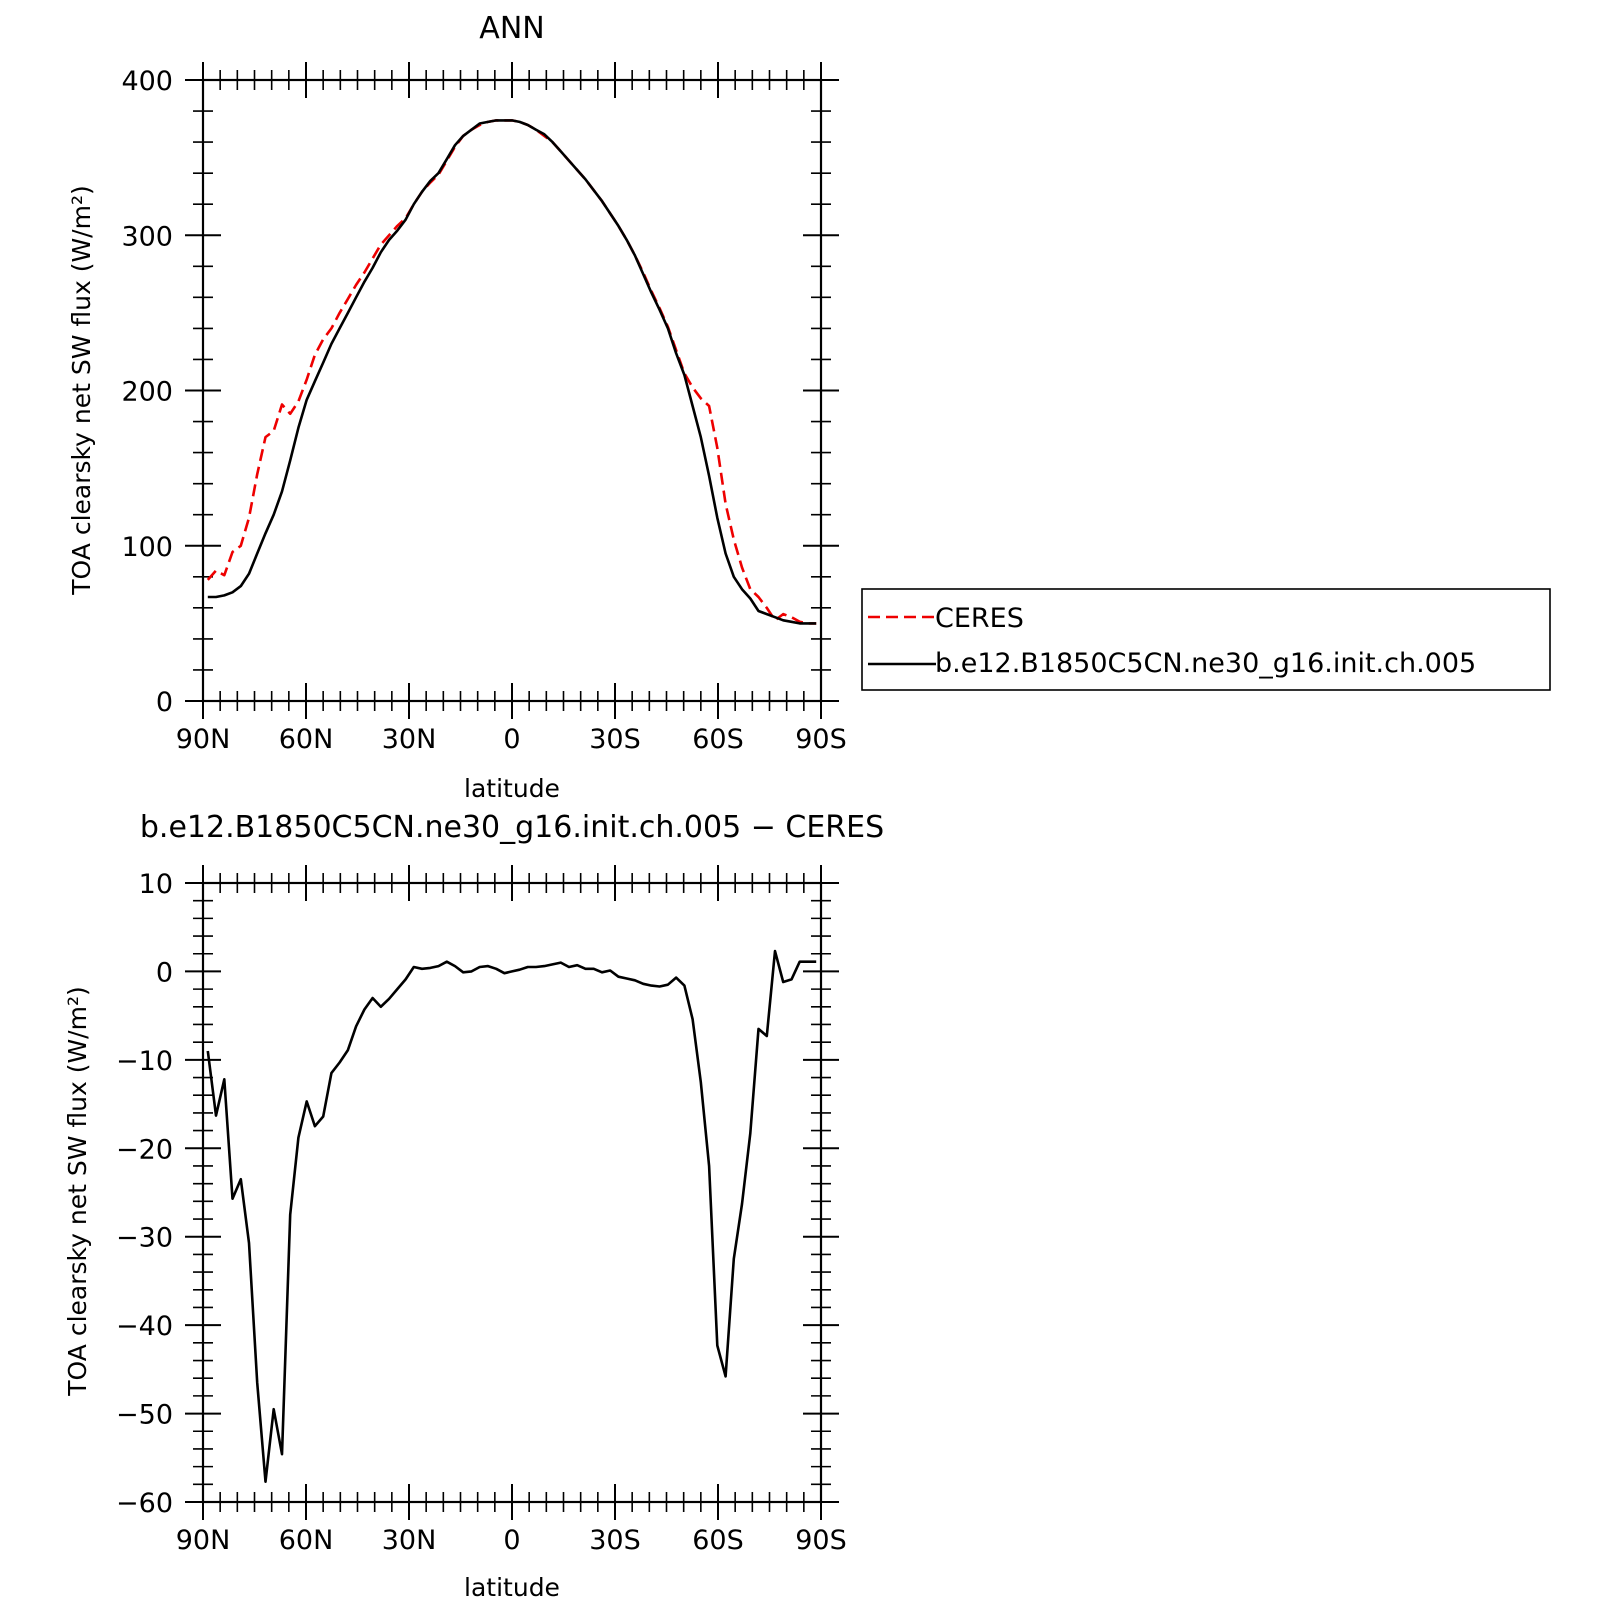 The width and height of the screenshot is (1603, 1603). What do you see at coordinates (164, 702) in the screenshot?
I see `top-ytick-label: 0` at bounding box center [164, 702].